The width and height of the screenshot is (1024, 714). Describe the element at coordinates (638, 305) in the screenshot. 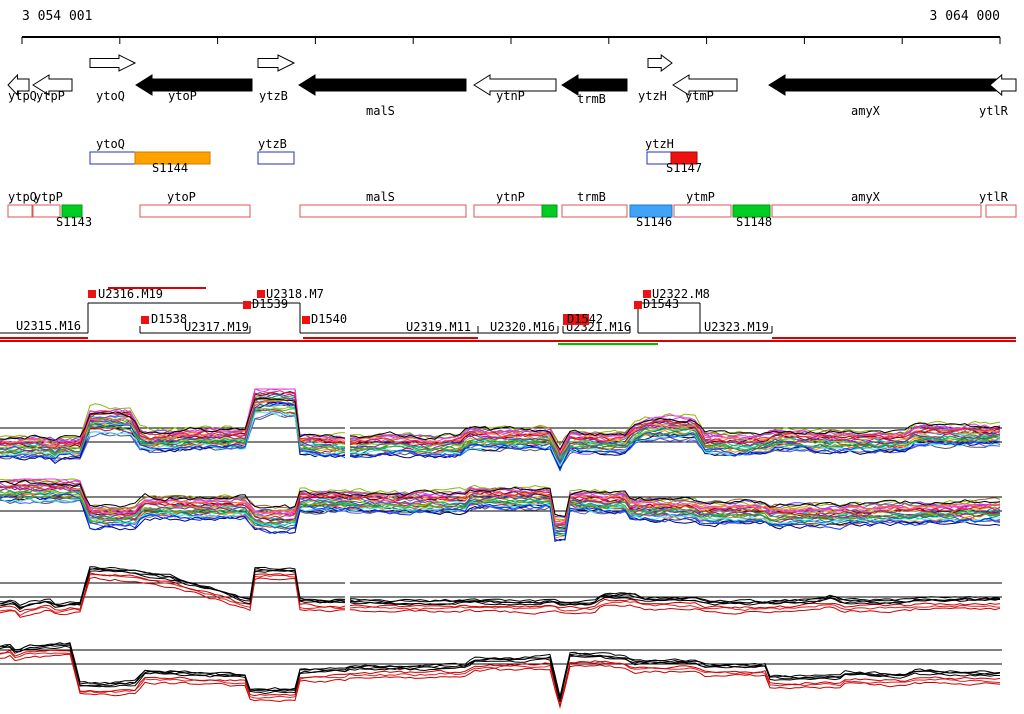

I see `marker-flag-D1543` at that location.